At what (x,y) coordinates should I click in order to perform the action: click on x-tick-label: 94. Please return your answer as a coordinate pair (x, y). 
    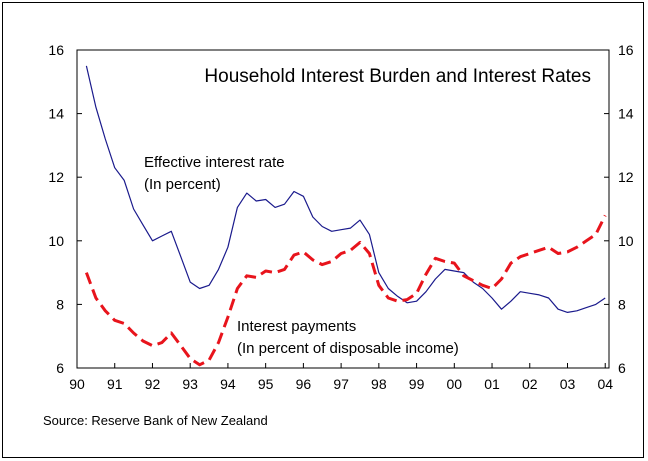
    Looking at the image, I should click on (228, 384).